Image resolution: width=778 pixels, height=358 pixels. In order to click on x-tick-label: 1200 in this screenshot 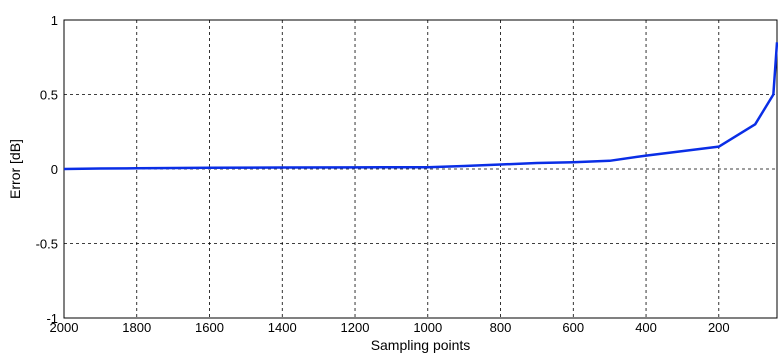, I will do `click(355, 327)`.